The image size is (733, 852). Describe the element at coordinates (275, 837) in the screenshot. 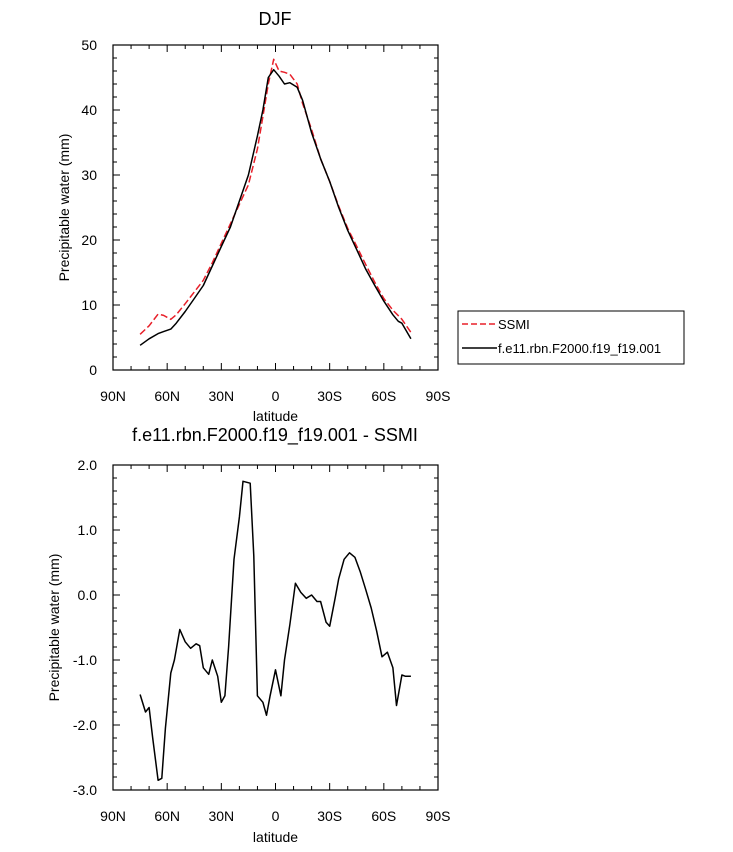

I see `bottom-x-axis-label: latitude` at that location.